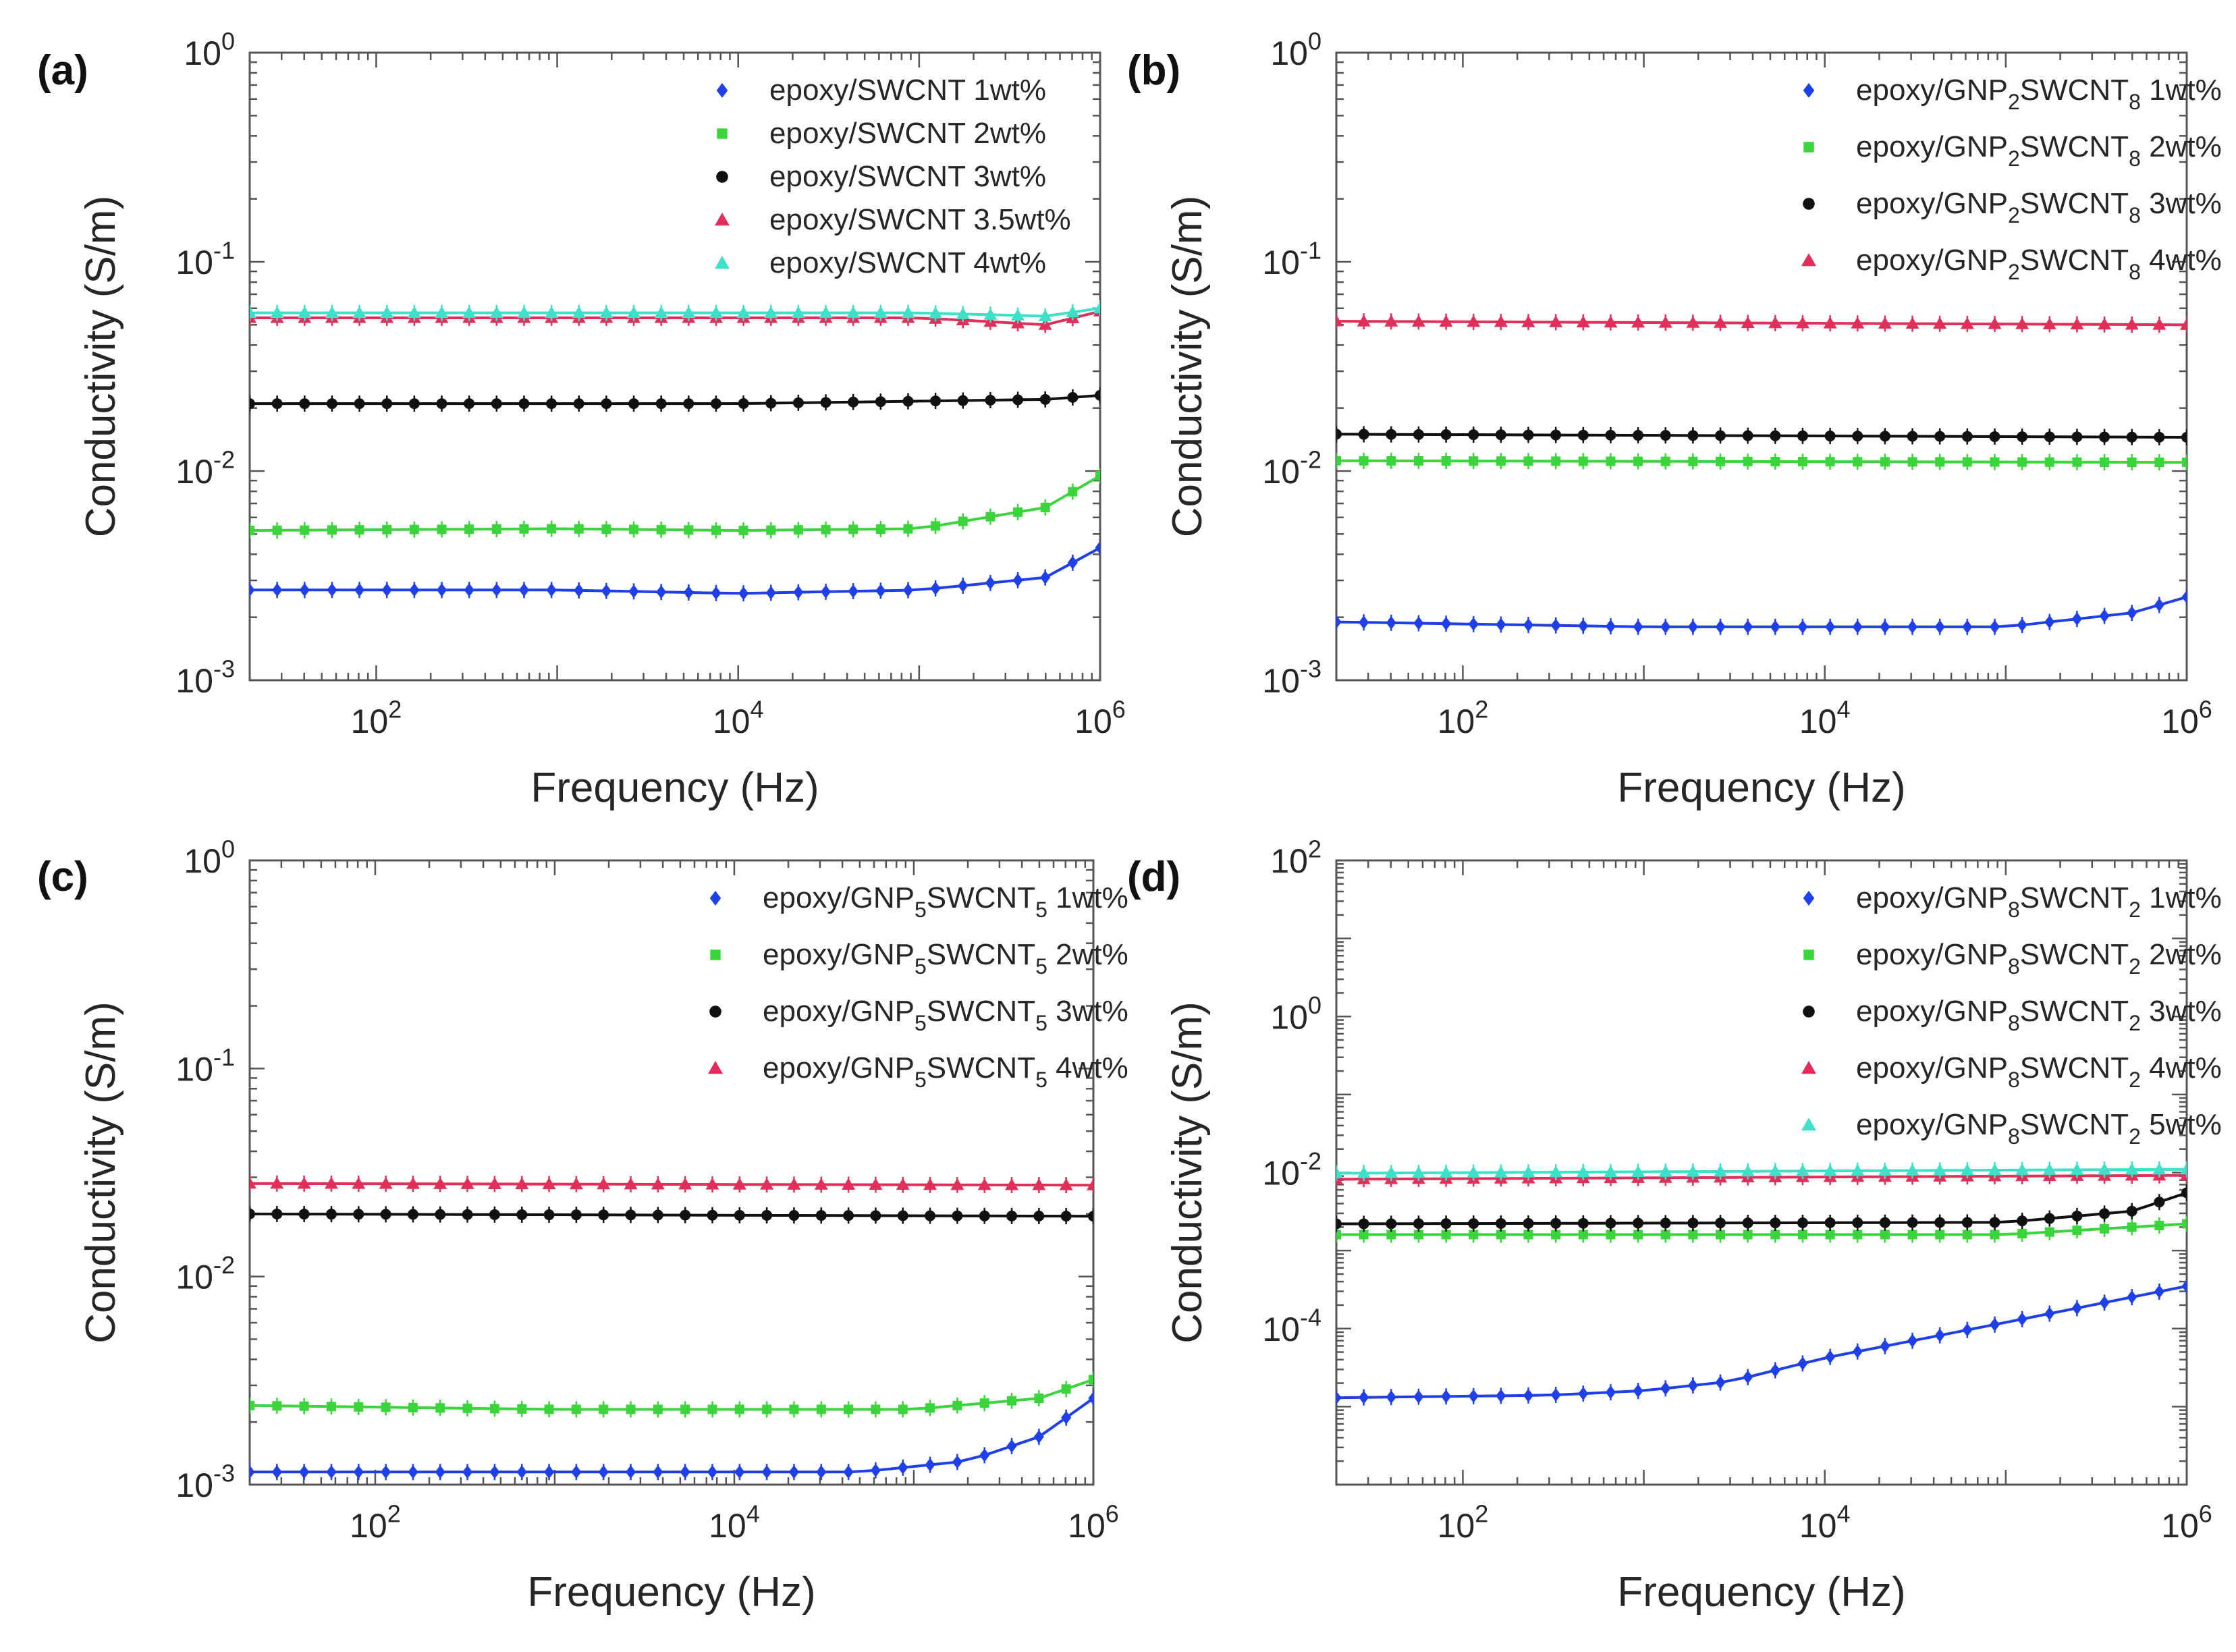 Image resolution: width=2236 pixels, height=1652 pixels. I want to click on legend-label: epoxy/GNP5SWCNT5 1wt%, so click(946, 901).